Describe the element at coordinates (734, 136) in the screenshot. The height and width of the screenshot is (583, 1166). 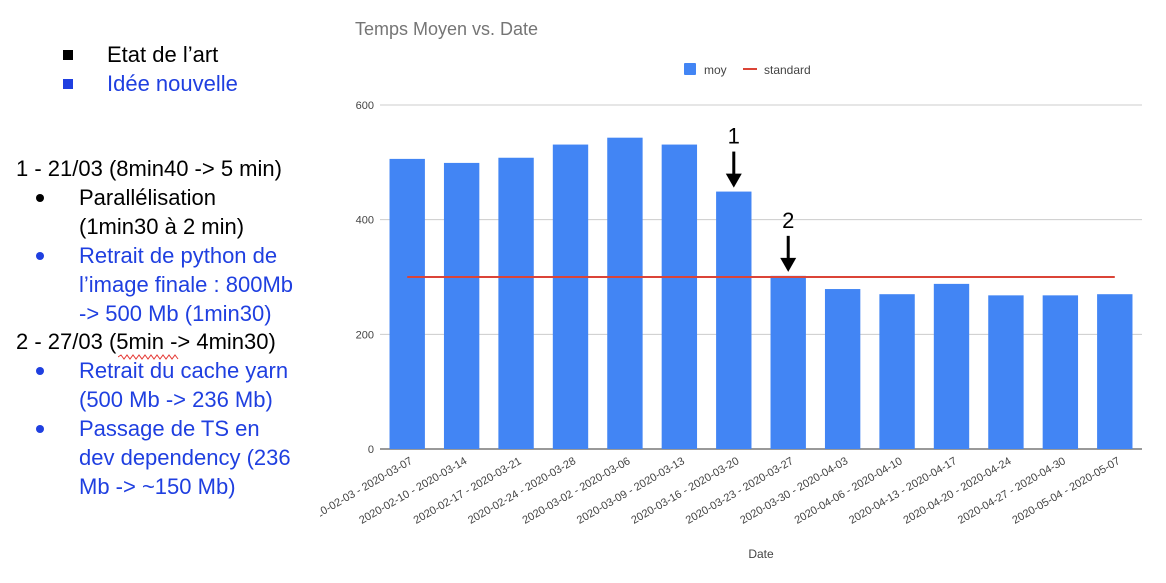
I see `annotation-label: 1` at that location.